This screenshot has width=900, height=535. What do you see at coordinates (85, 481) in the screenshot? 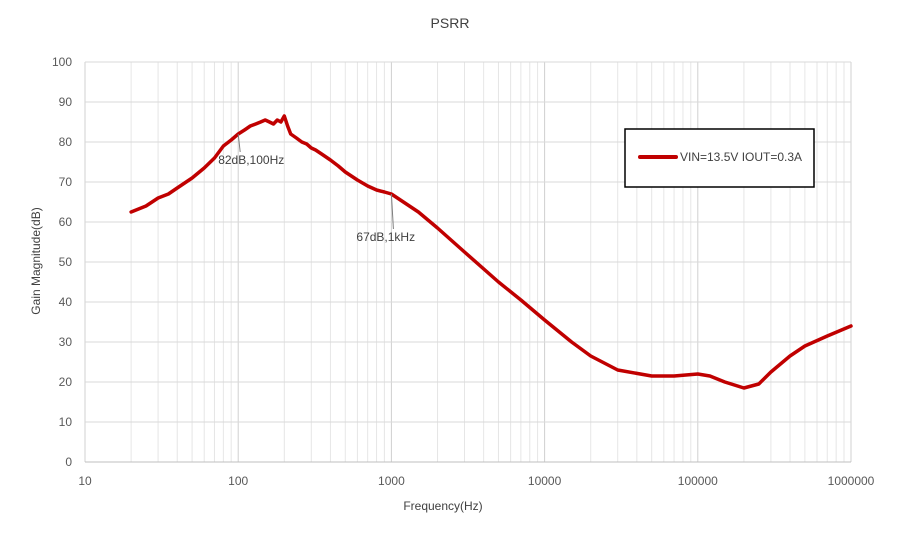
I see `x-tick-label: 10` at bounding box center [85, 481].